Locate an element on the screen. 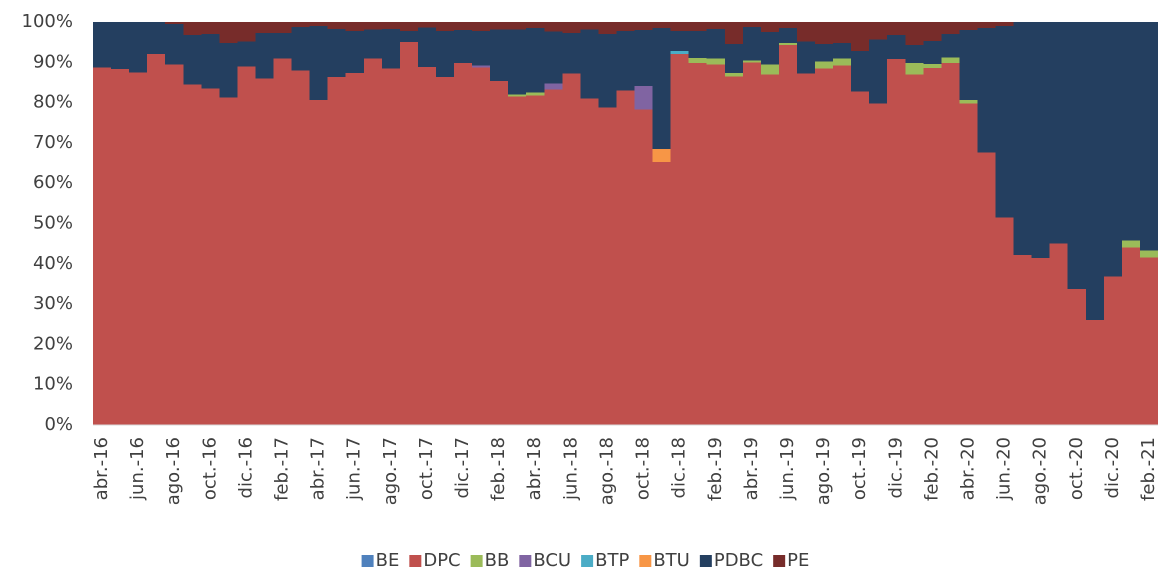 The width and height of the screenshot is (1158, 570). legend-label: BB is located at coordinates (497, 560).